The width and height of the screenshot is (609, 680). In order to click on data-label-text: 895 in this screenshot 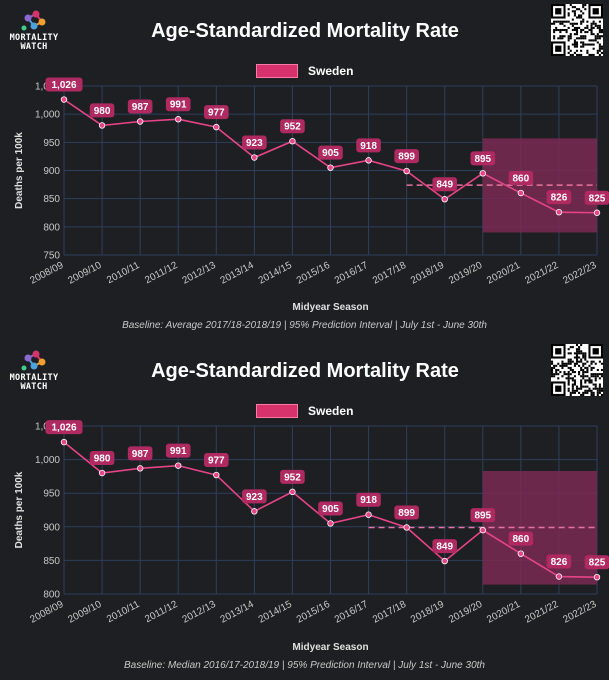, I will do `click(482, 159)`.